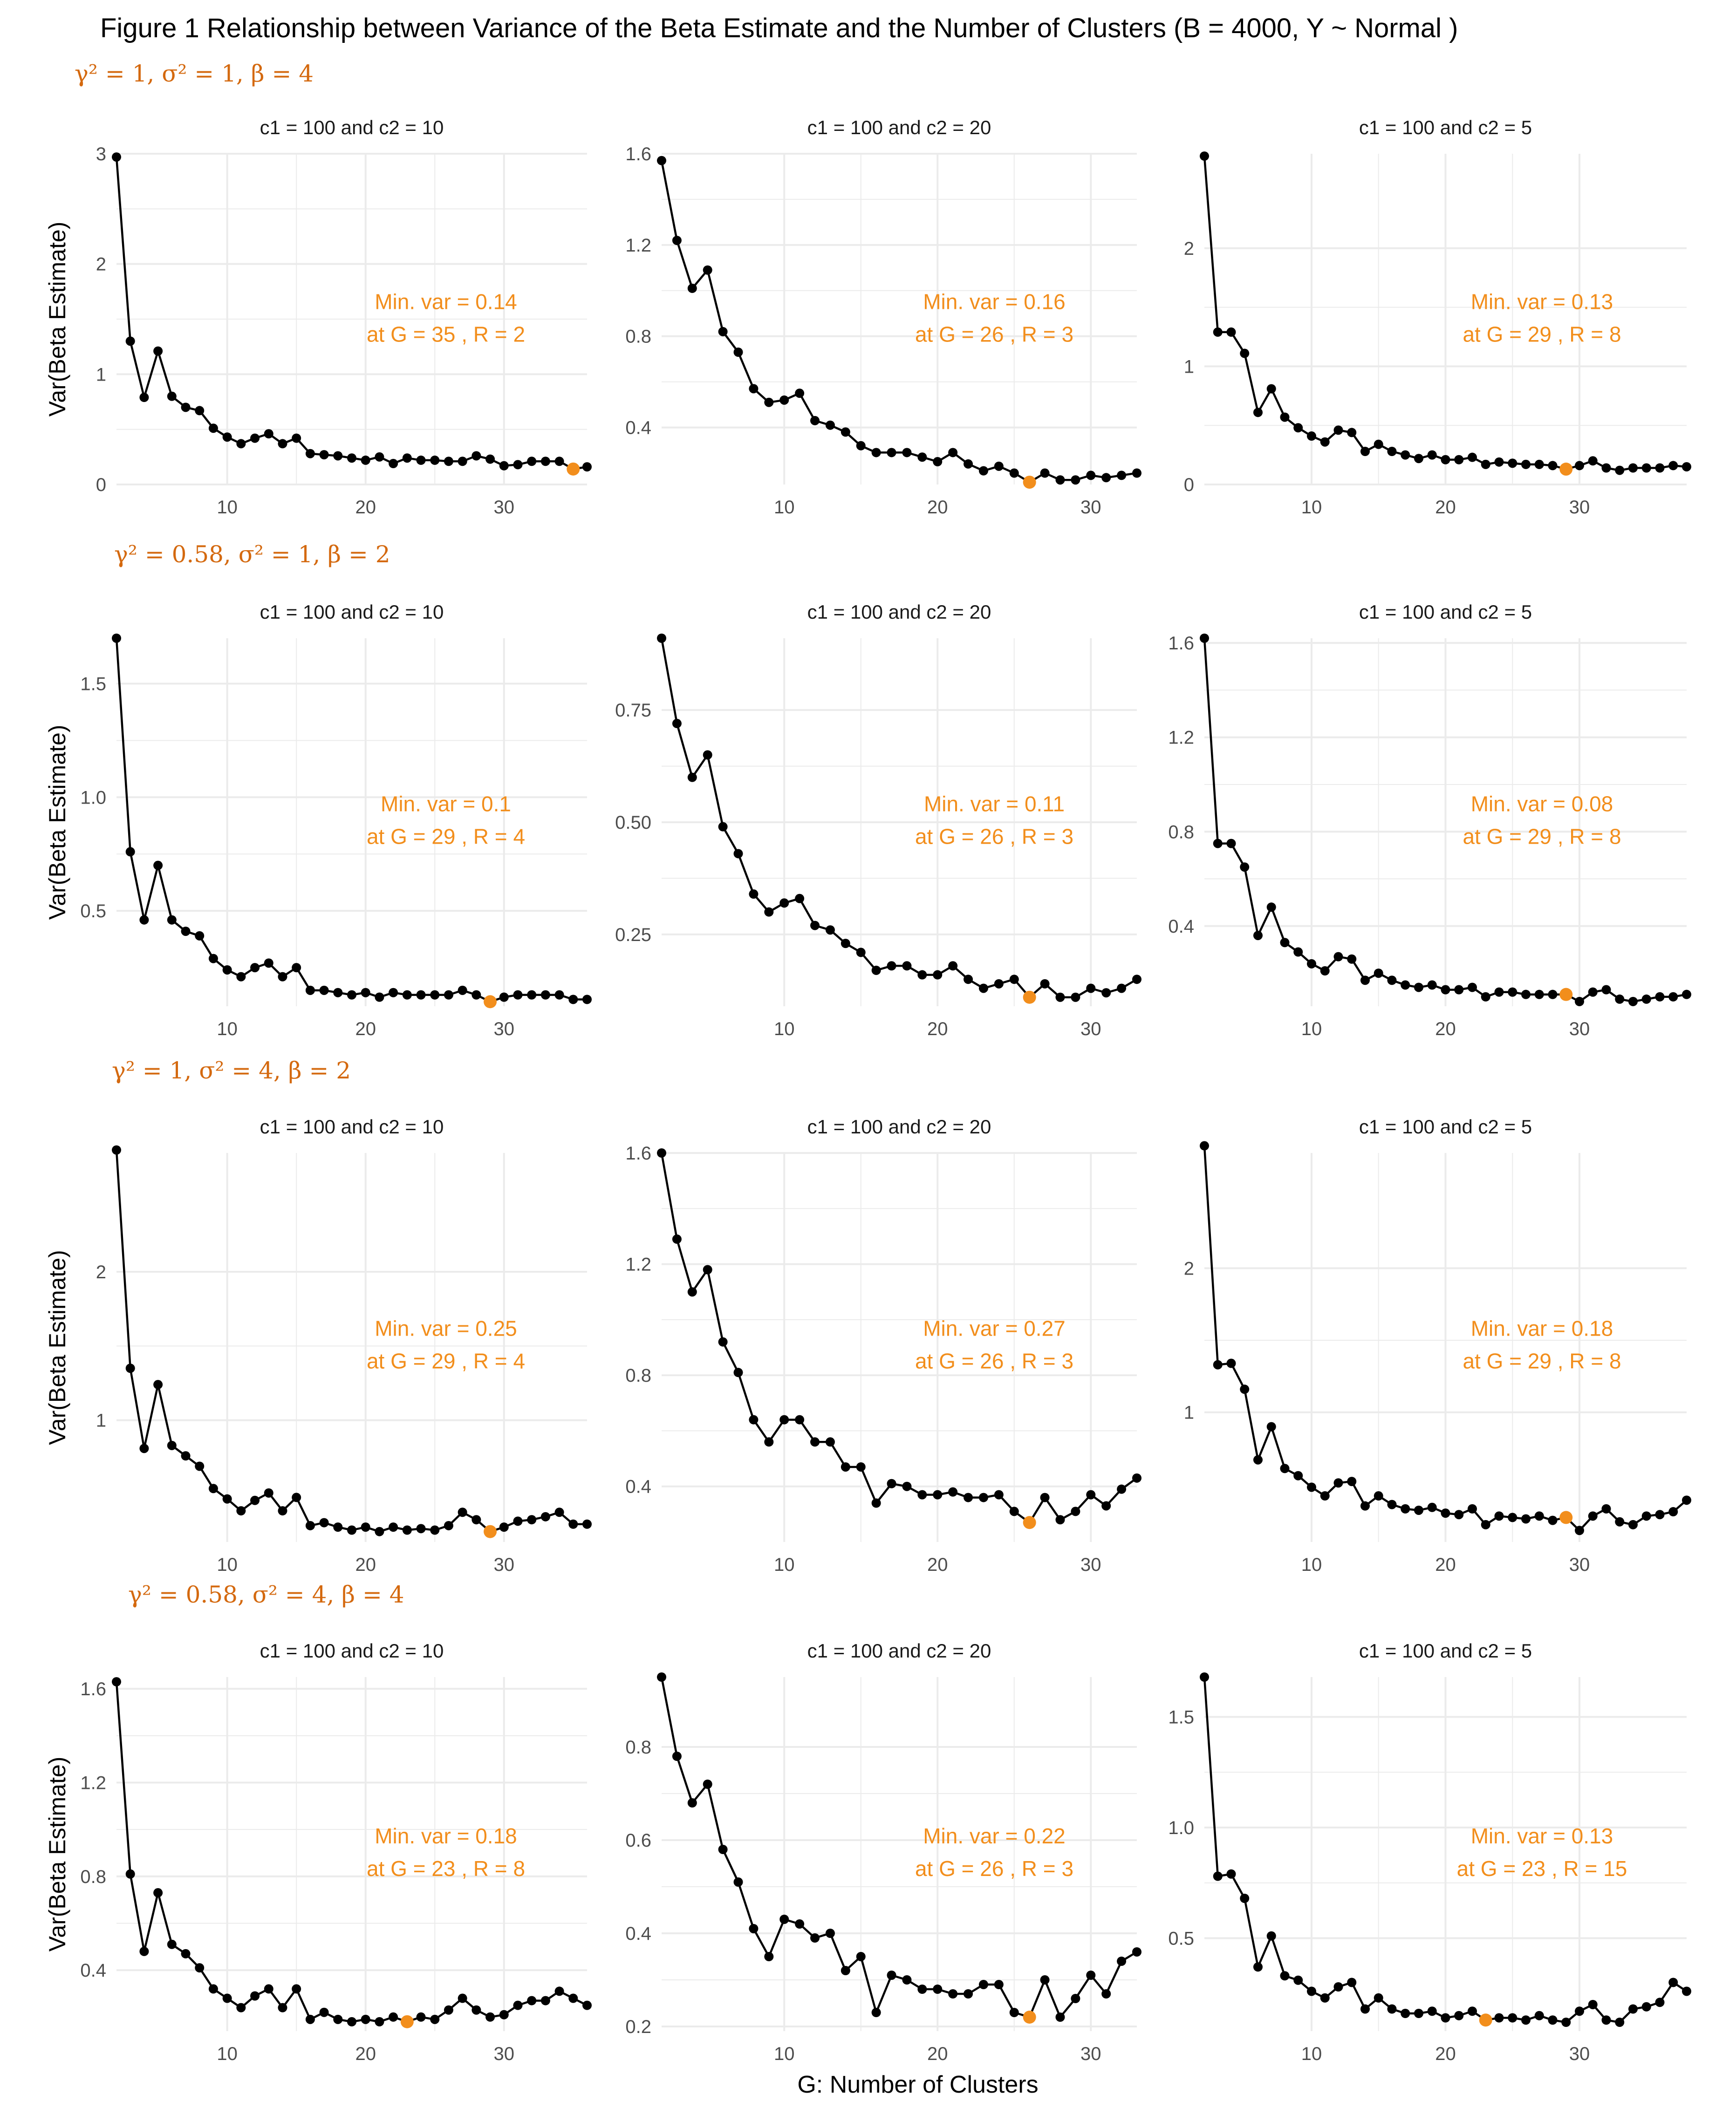  Describe the element at coordinates (1445, 2054) in the screenshot. I see `chart-11-x-tick-label-1: 20` at that location.